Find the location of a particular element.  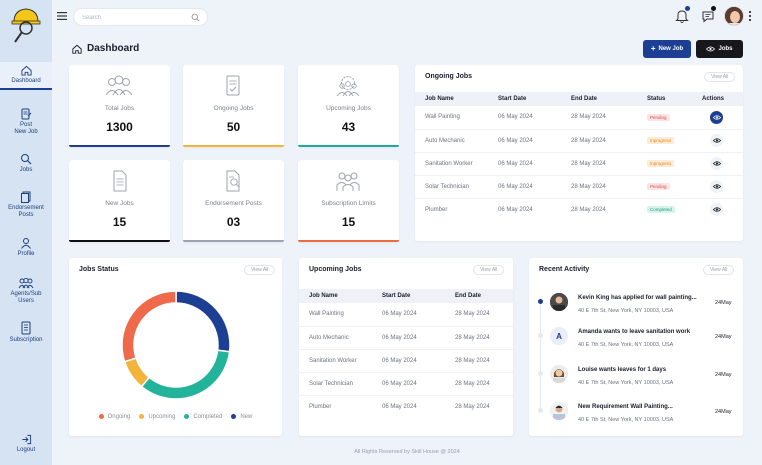

plus-icon: + is located at coordinates (653, 48).